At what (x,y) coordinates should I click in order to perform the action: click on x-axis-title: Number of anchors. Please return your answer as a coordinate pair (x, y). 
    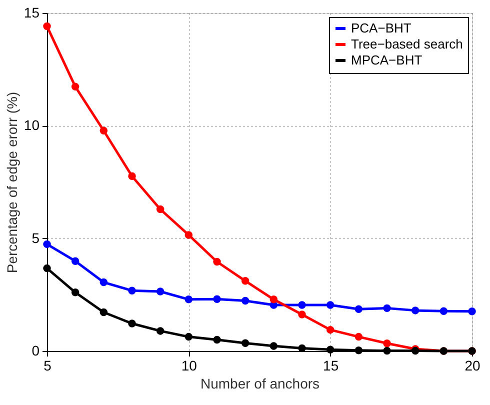
    Looking at the image, I should click on (260, 384).